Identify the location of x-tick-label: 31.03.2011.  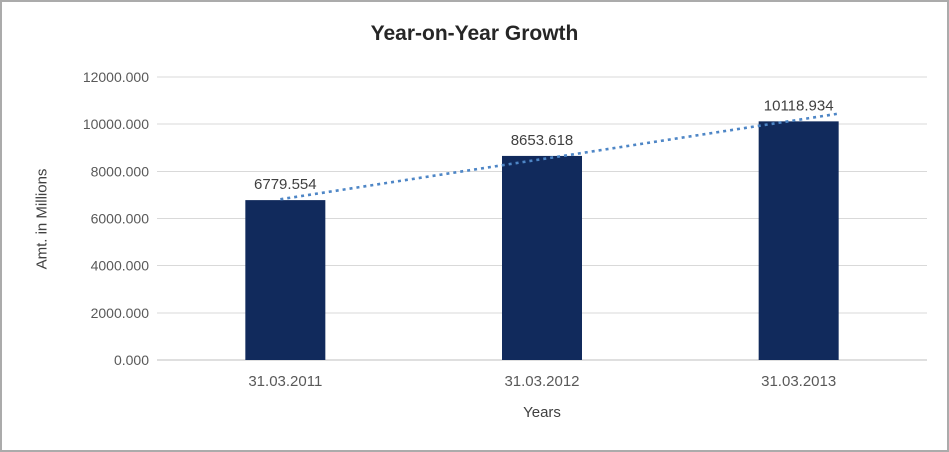
(285, 381).